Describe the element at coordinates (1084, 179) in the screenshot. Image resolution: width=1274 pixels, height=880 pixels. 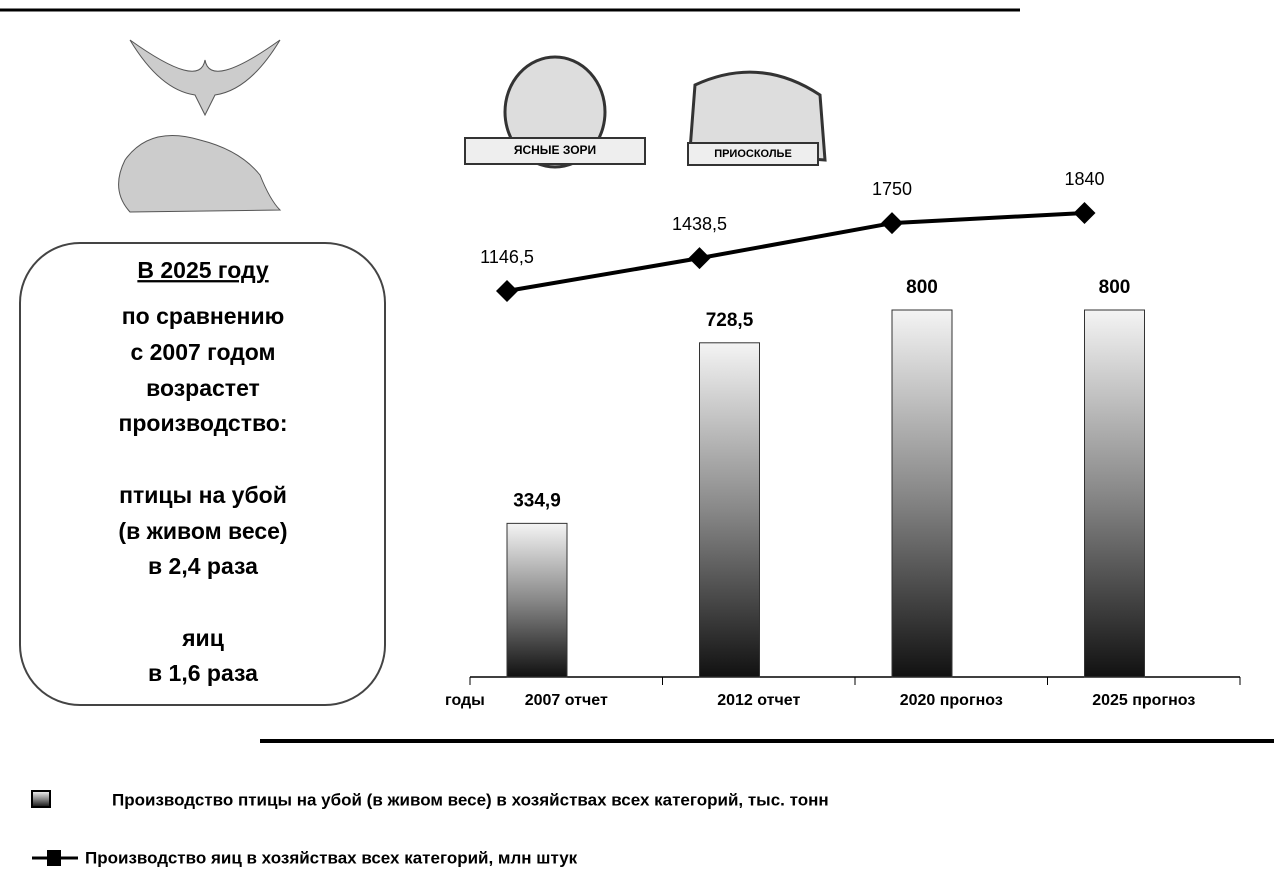
I see `line-value-label: 1840` at that location.